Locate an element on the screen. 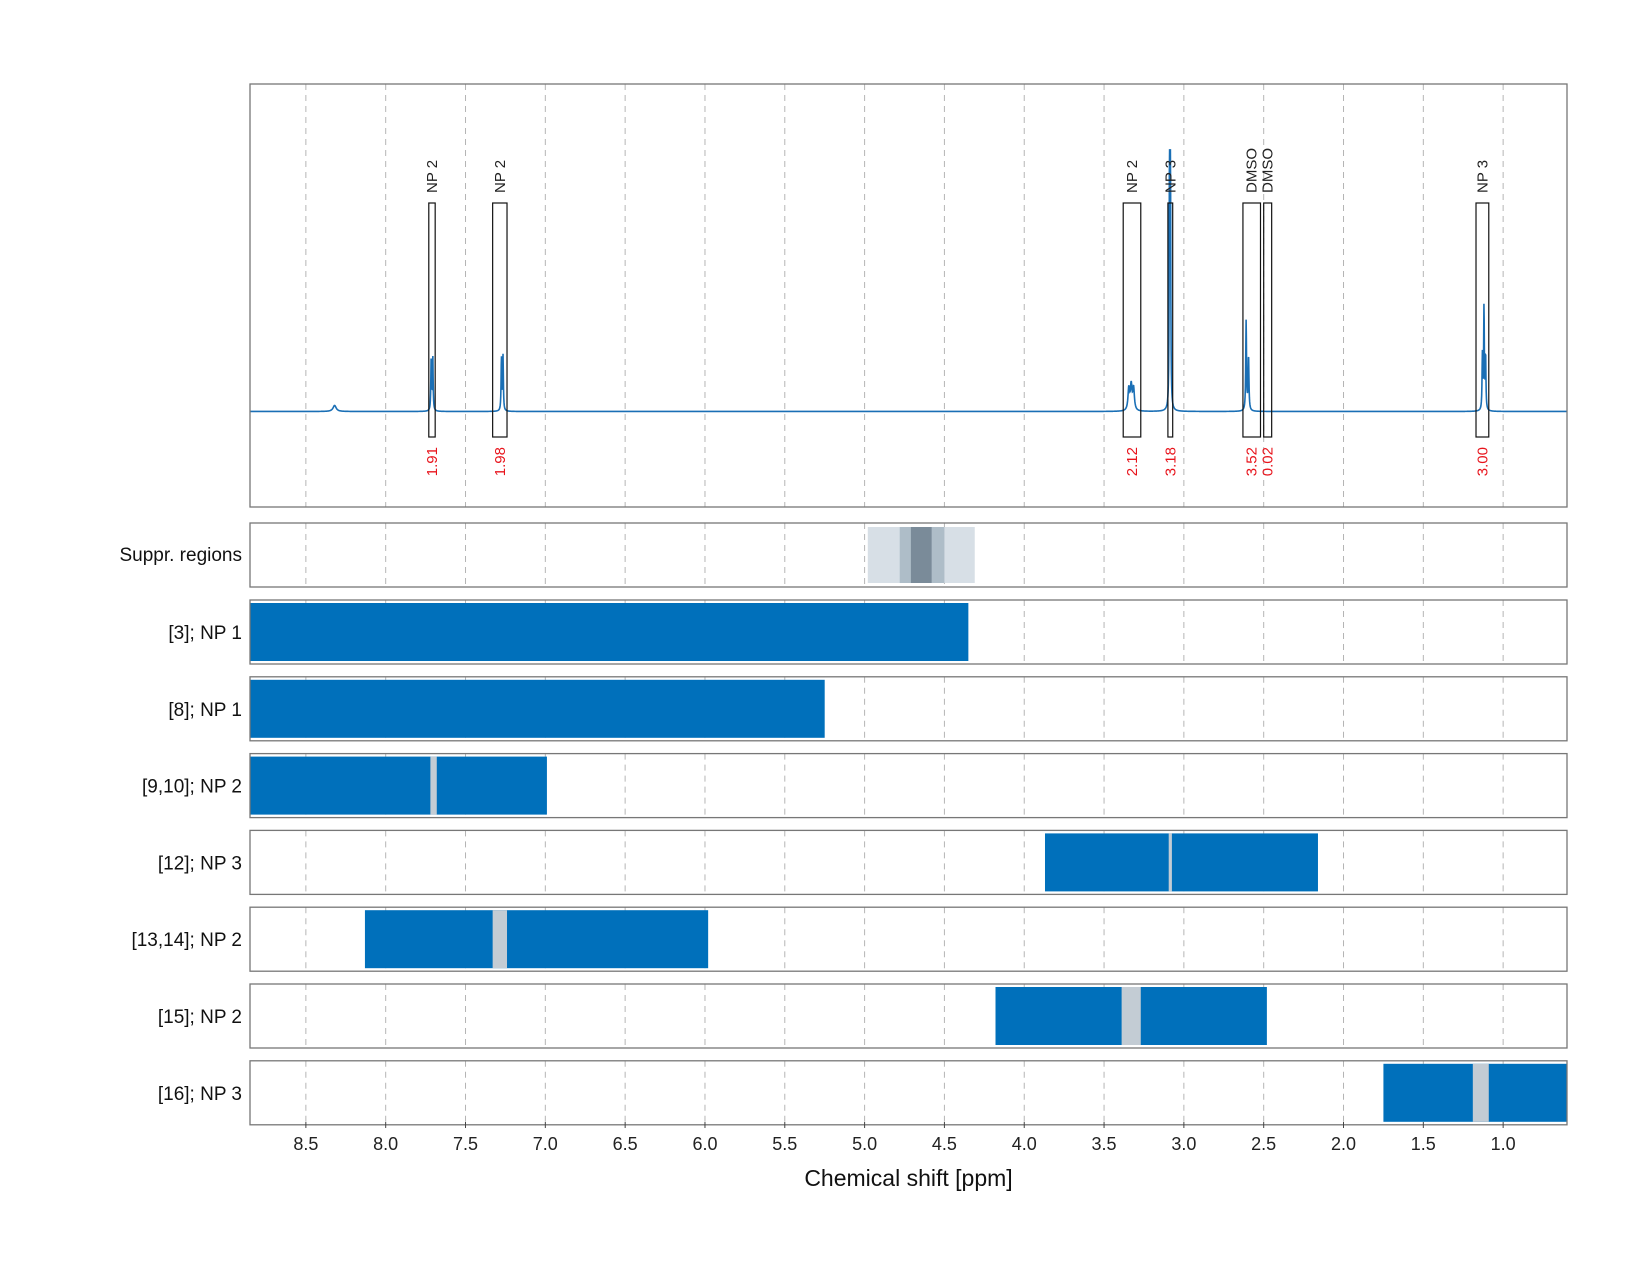 The width and height of the screenshot is (1651, 1275). region-row: [3]; NP 1 is located at coordinates (868, 632).